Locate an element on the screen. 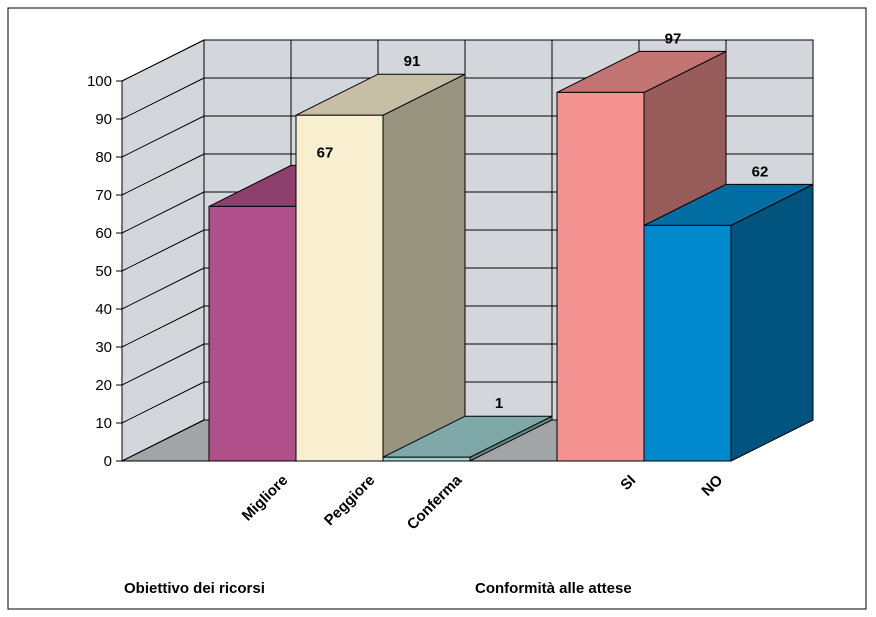 The height and width of the screenshot is (617, 876). y-tick-label: 30 is located at coordinates (103, 347).